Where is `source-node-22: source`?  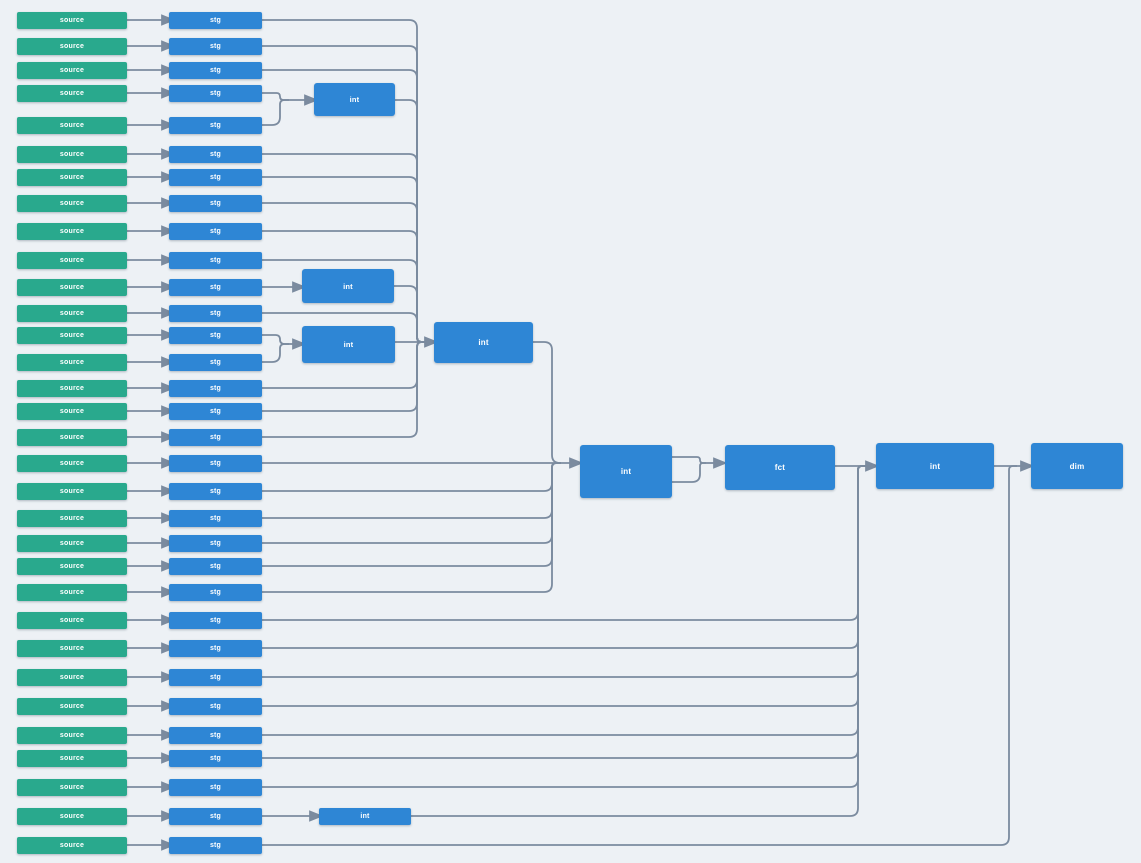
source-node-22: source is located at coordinates (72, 566).